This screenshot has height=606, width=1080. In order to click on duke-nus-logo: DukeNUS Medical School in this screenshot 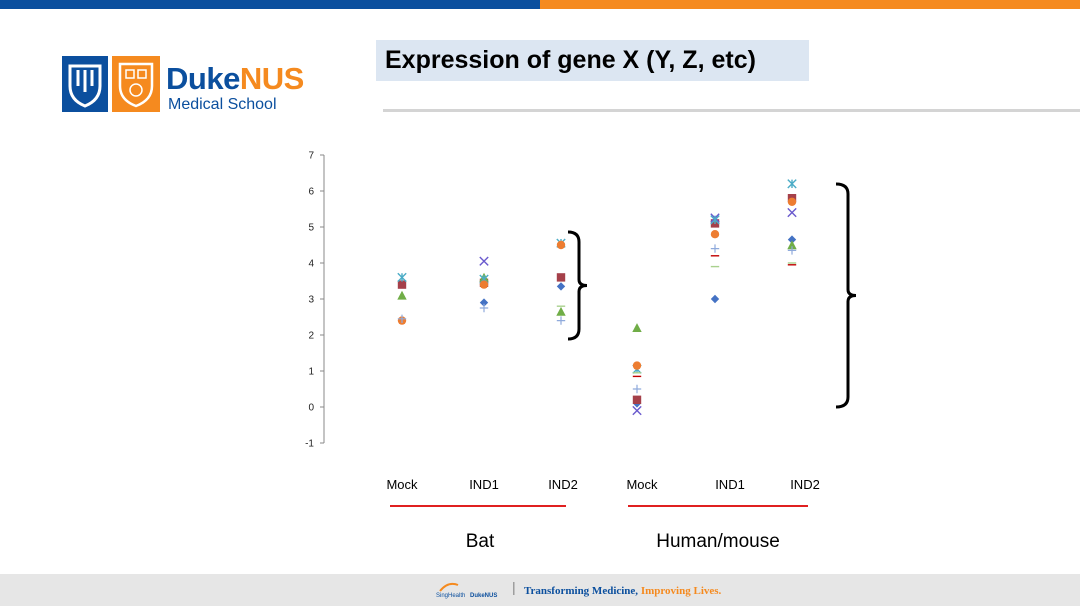, I will do `click(193, 85)`.